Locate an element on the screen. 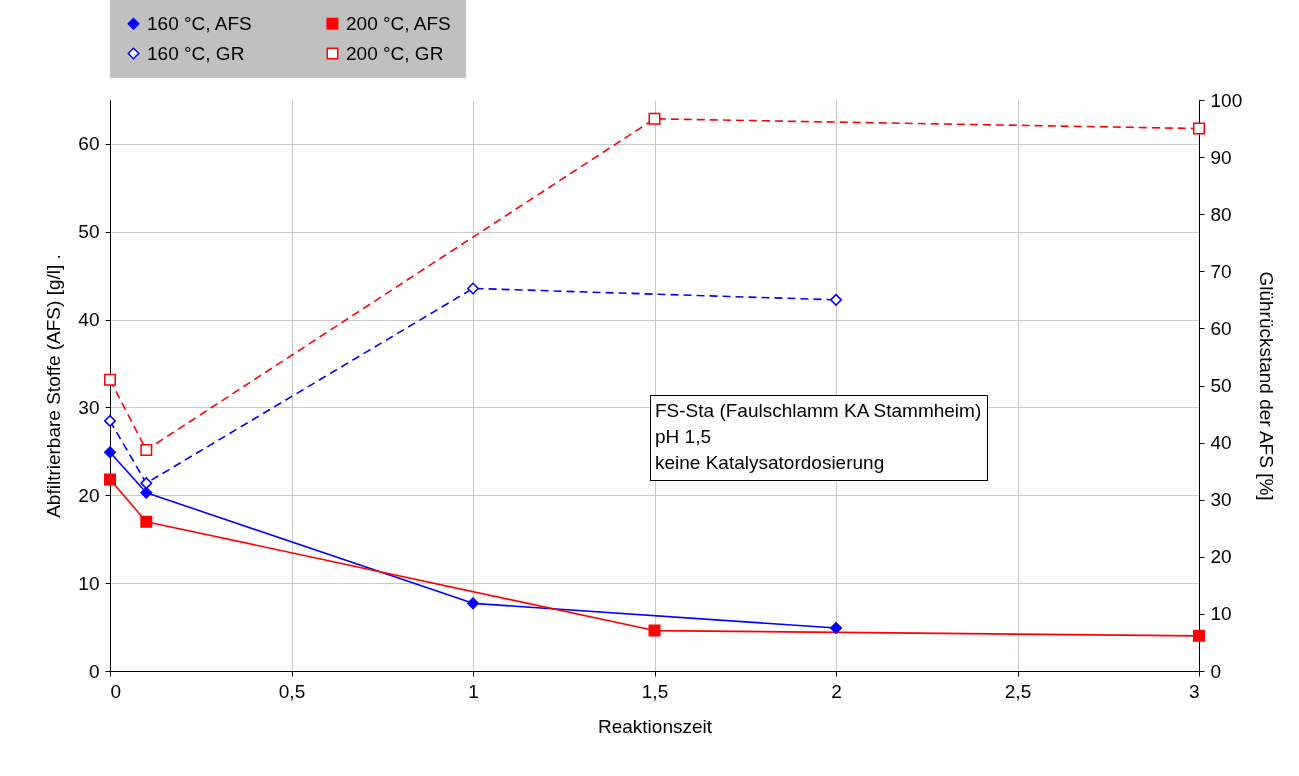 The height and width of the screenshot is (776, 1299). x-tick-label: 0 is located at coordinates (116, 691).